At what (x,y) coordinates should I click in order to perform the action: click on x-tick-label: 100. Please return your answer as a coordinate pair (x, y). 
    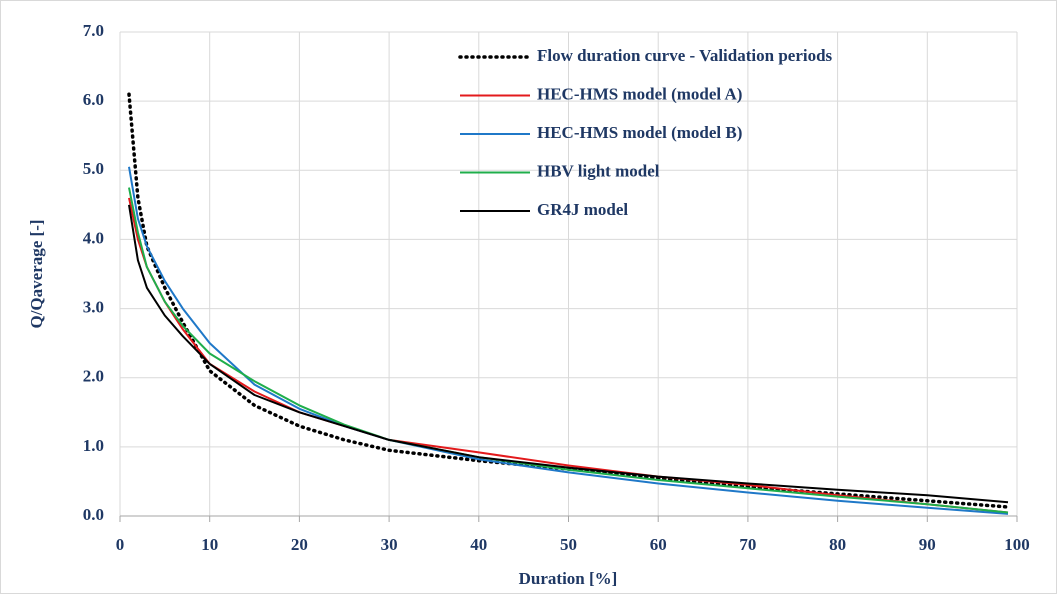
    Looking at the image, I should click on (1017, 544).